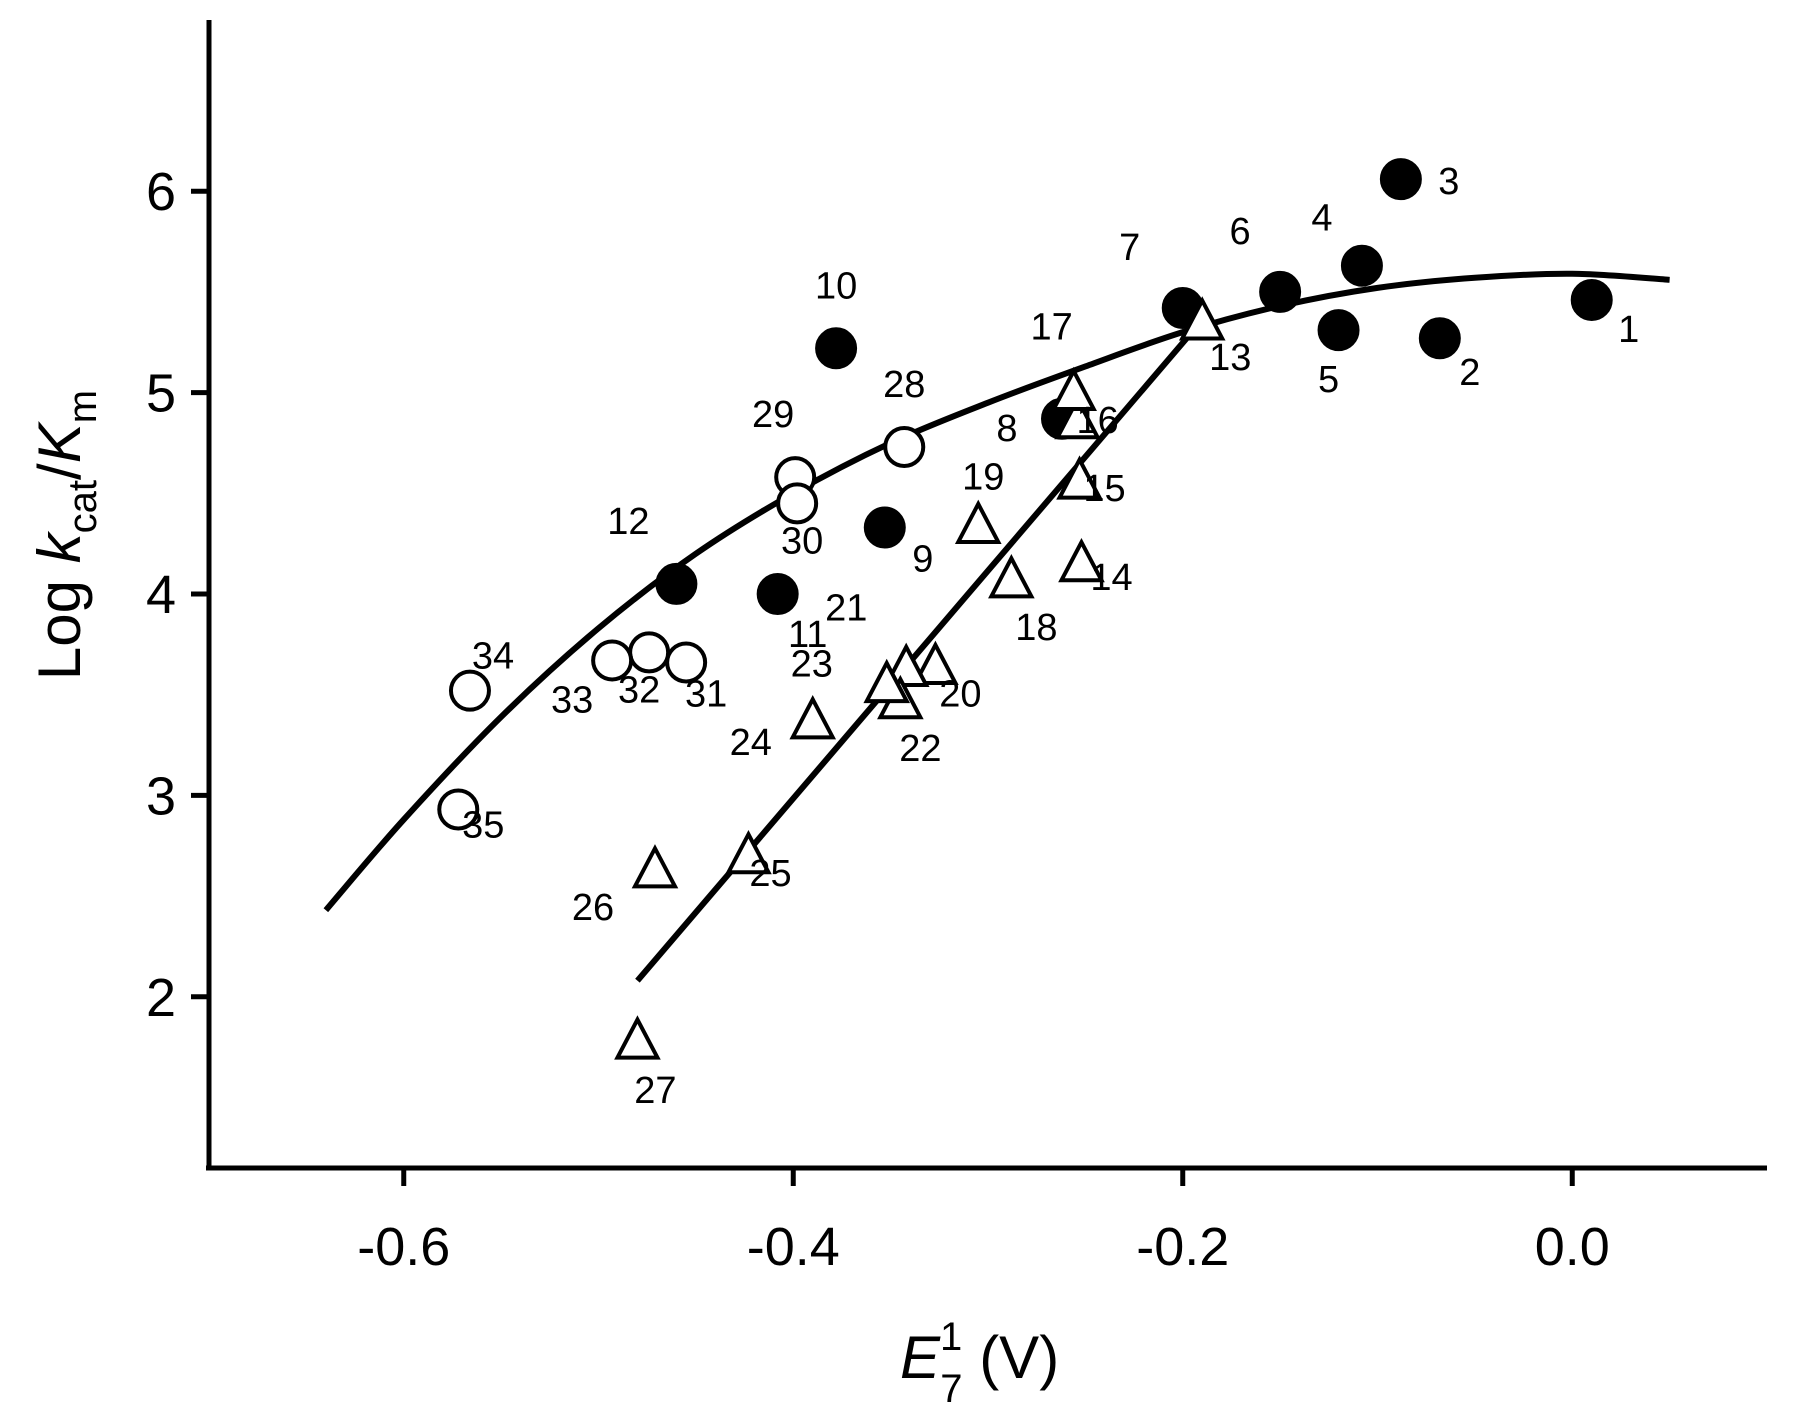  What do you see at coordinates (793, 1247) in the screenshot?
I see `x-tick-label: -0.4` at bounding box center [793, 1247].